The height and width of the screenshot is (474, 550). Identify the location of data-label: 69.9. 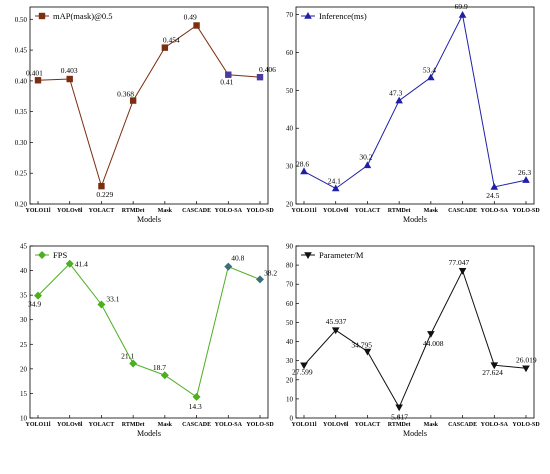
(461, 6).